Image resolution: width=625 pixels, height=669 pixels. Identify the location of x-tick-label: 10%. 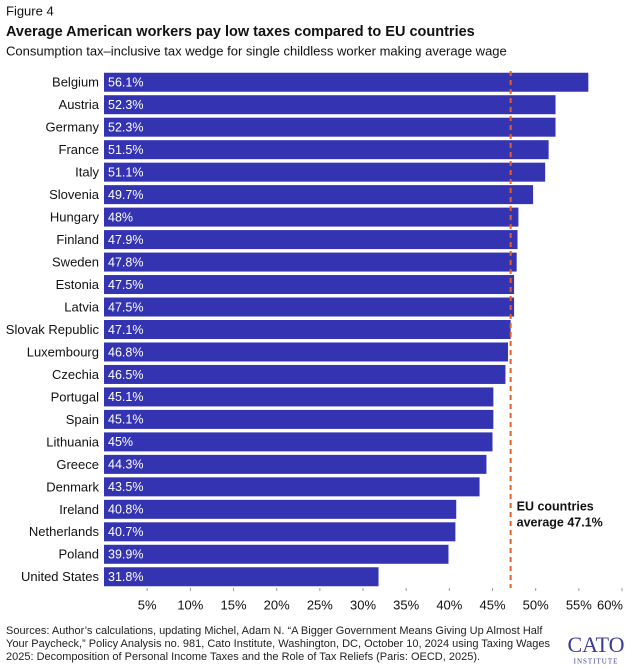
(190, 604).